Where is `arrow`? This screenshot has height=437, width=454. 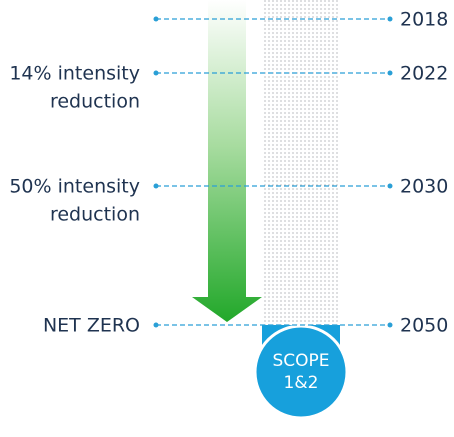
arrow is located at coordinates (227, 161).